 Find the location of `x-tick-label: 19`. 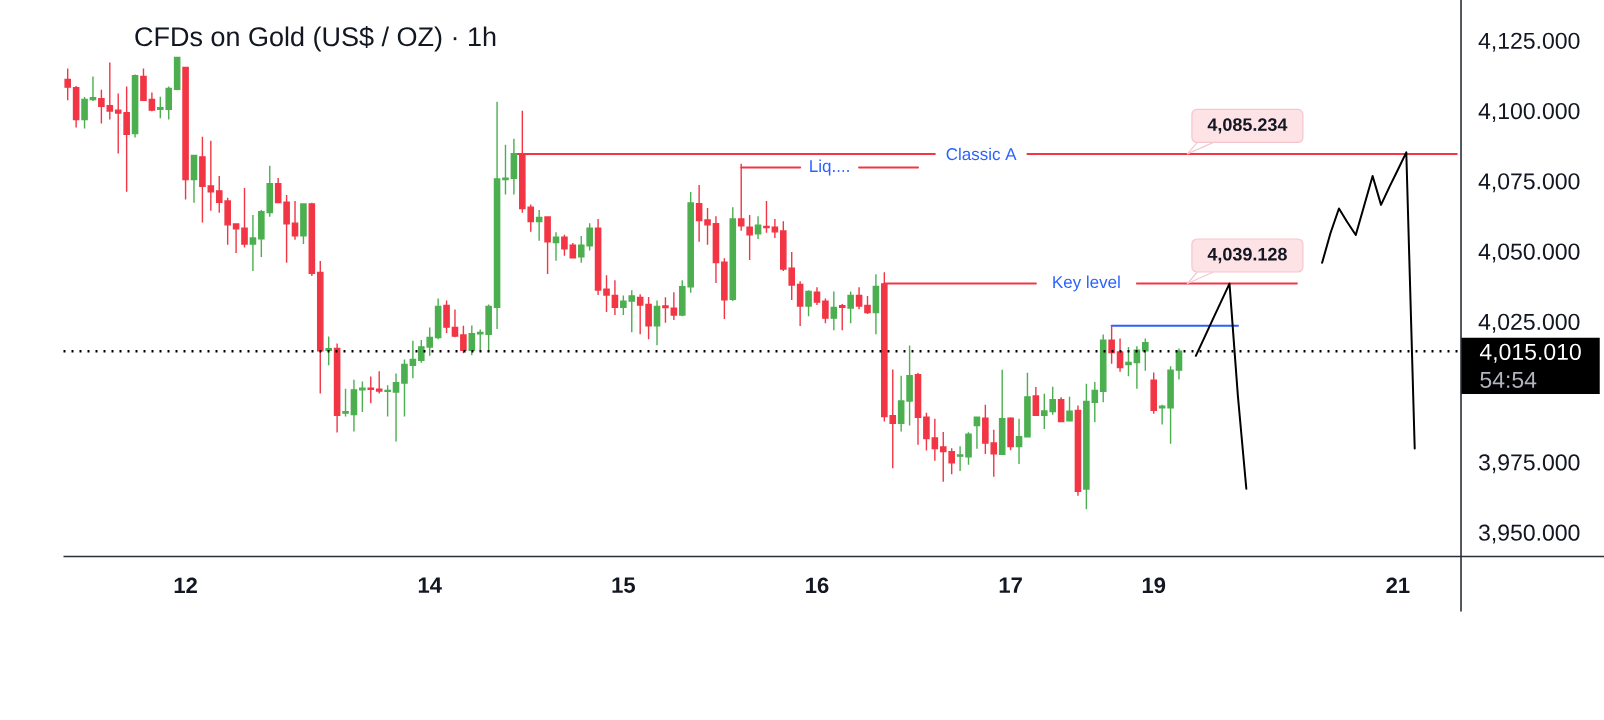

x-tick-label: 19 is located at coordinates (1154, 585).